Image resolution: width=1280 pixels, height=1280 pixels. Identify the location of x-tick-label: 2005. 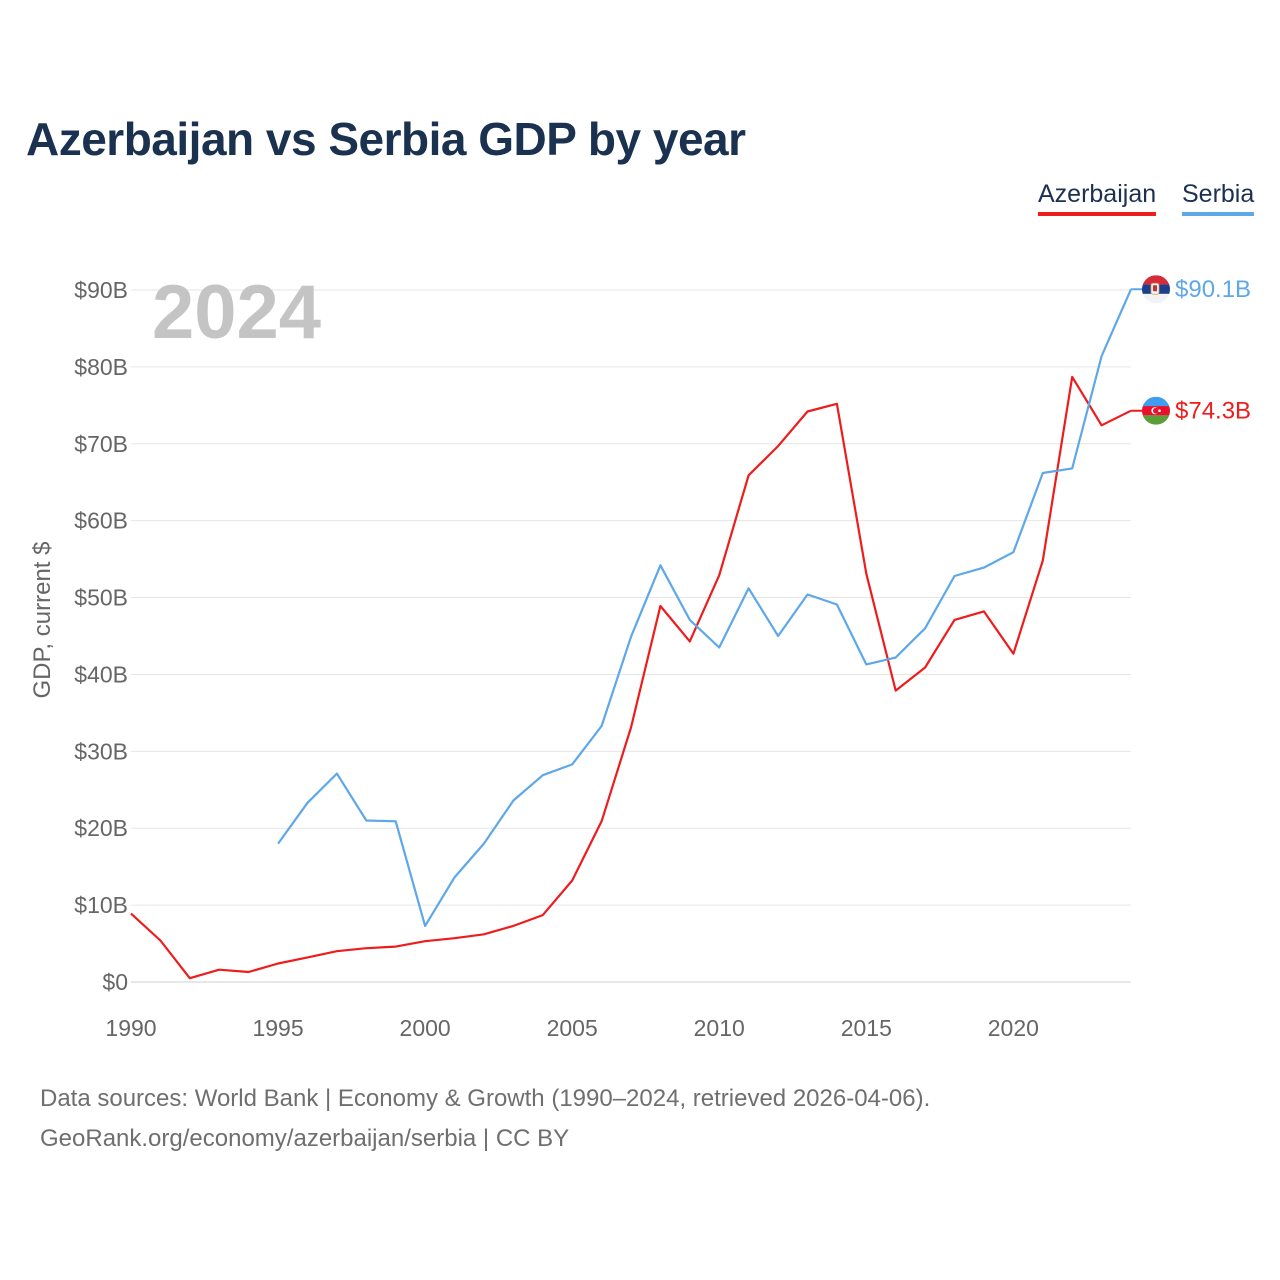
(572, 1028).